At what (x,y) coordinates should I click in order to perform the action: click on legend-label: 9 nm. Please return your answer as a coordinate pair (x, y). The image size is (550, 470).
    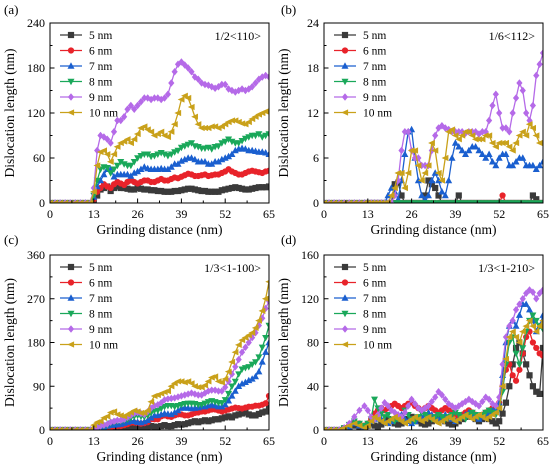
    Looking at the image, I should click on (100, 98).